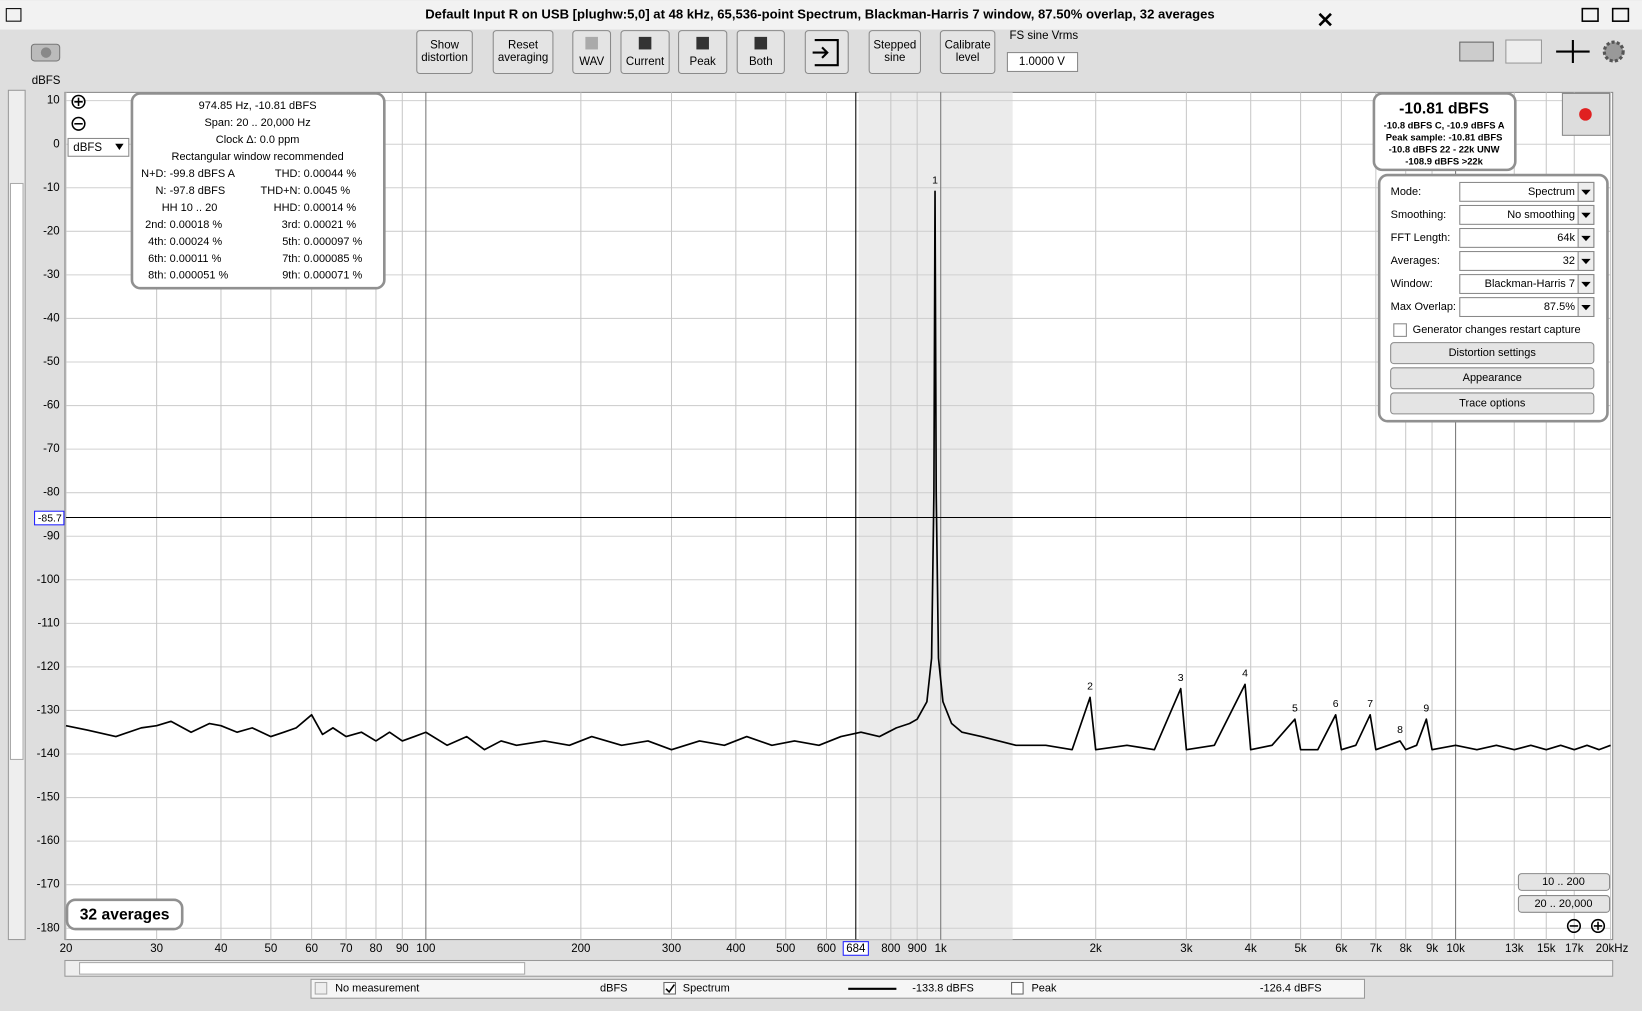 The height and width of the screenshot is (1011, 1642). What do you see at coordinates (221, 949) in the screenshot?
I see `x-tick-label: 40` at bounding box center [221, 949].